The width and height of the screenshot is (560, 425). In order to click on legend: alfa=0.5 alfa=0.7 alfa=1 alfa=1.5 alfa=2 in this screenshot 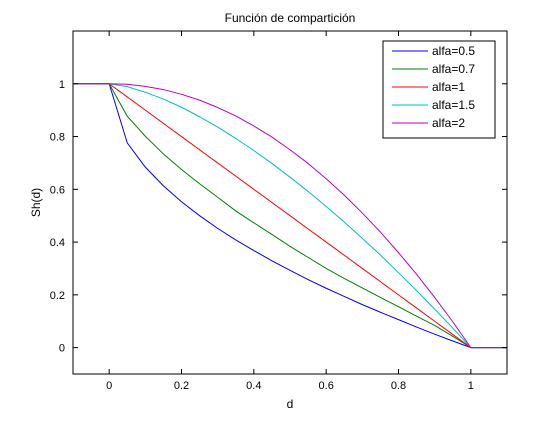, I will do `click(439, 89)`.